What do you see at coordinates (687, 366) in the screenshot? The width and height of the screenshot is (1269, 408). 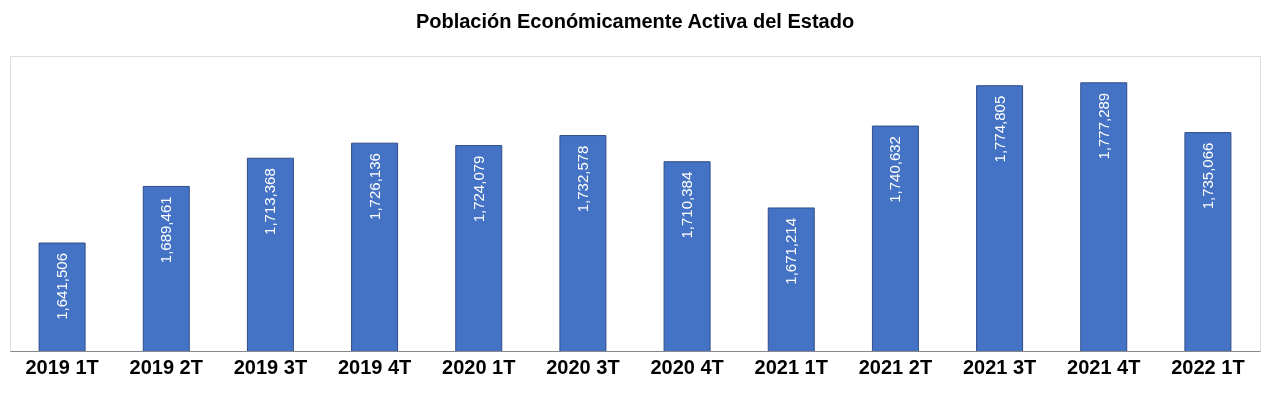 I see `x-tick-label: 2020 4T` at bounding box center [687, 366].